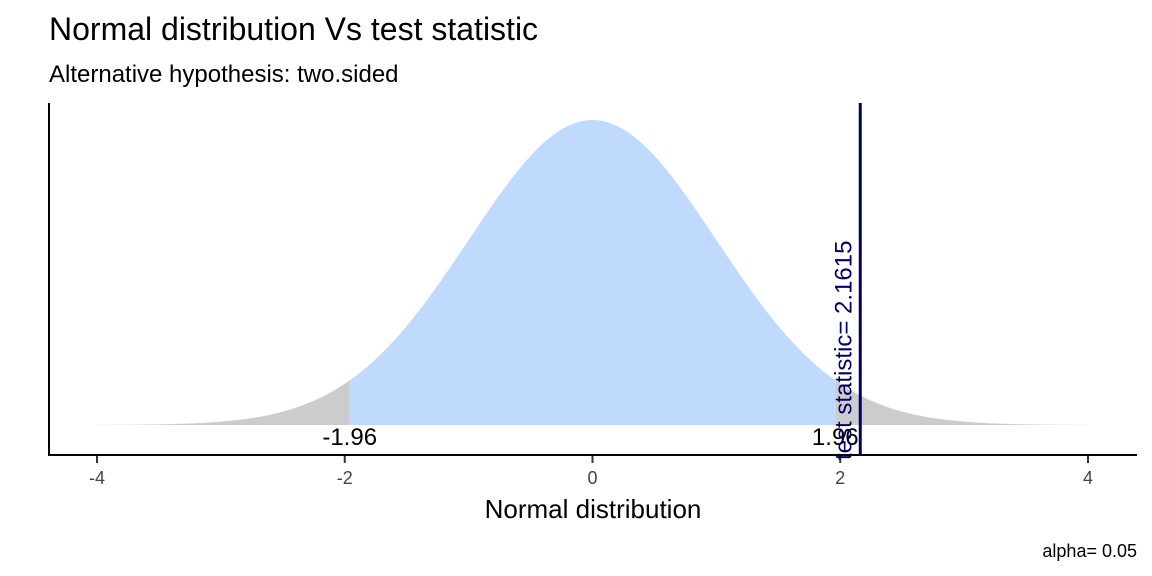 The width and height of the screenshot is (1152, 576). I want to click on x-axis-ticks: -4 -2 0 2 4, so click(591, 472).